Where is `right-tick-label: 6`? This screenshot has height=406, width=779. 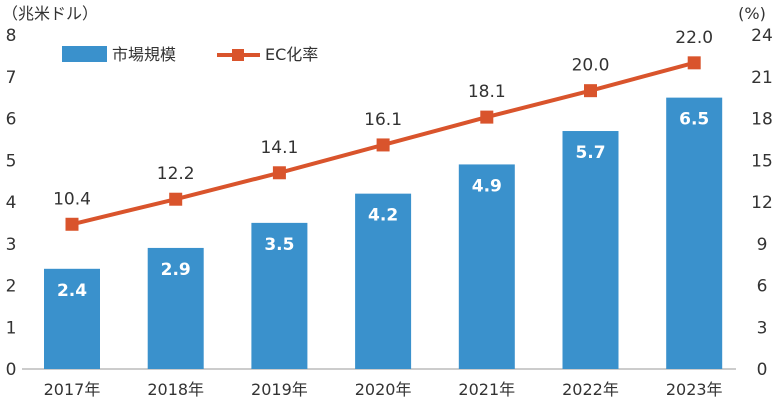 right-tick-label: 6 is located at coordinates (762, 287).